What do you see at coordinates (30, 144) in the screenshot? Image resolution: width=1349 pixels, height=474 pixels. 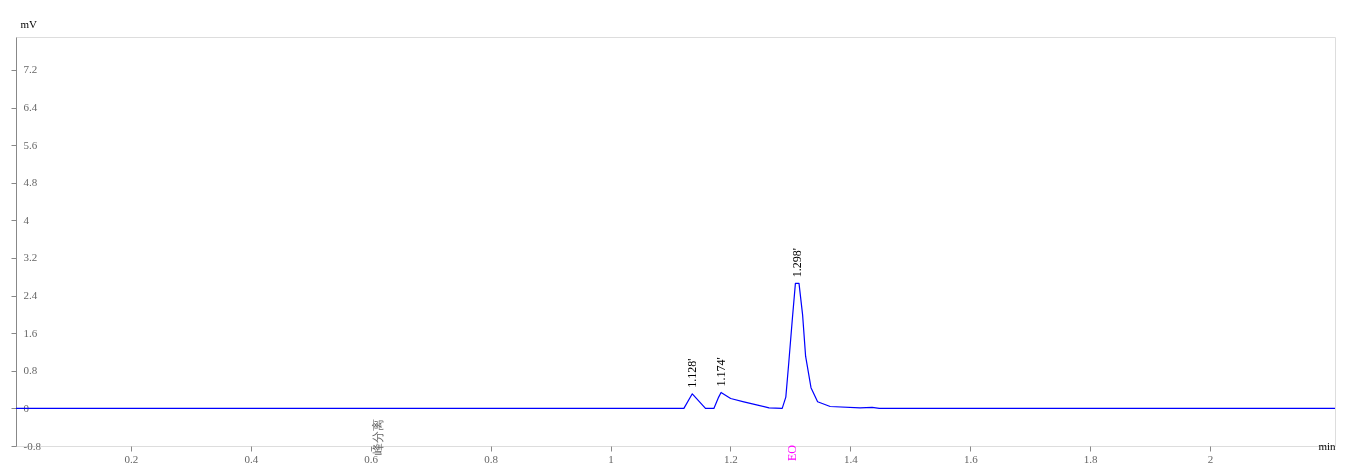 I see `y-tick-label: 5.6` at bounding box center [30, 144].